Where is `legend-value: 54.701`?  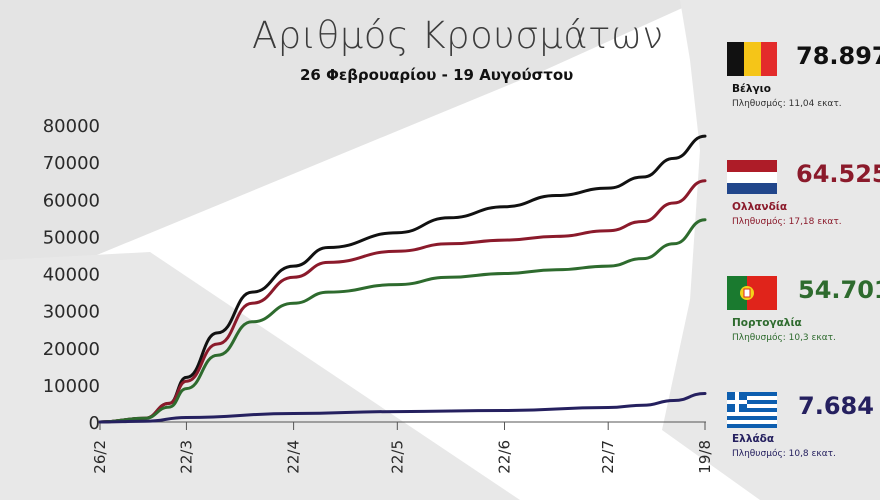
legend-value: 54.701 is located at coordinates (839, 290).